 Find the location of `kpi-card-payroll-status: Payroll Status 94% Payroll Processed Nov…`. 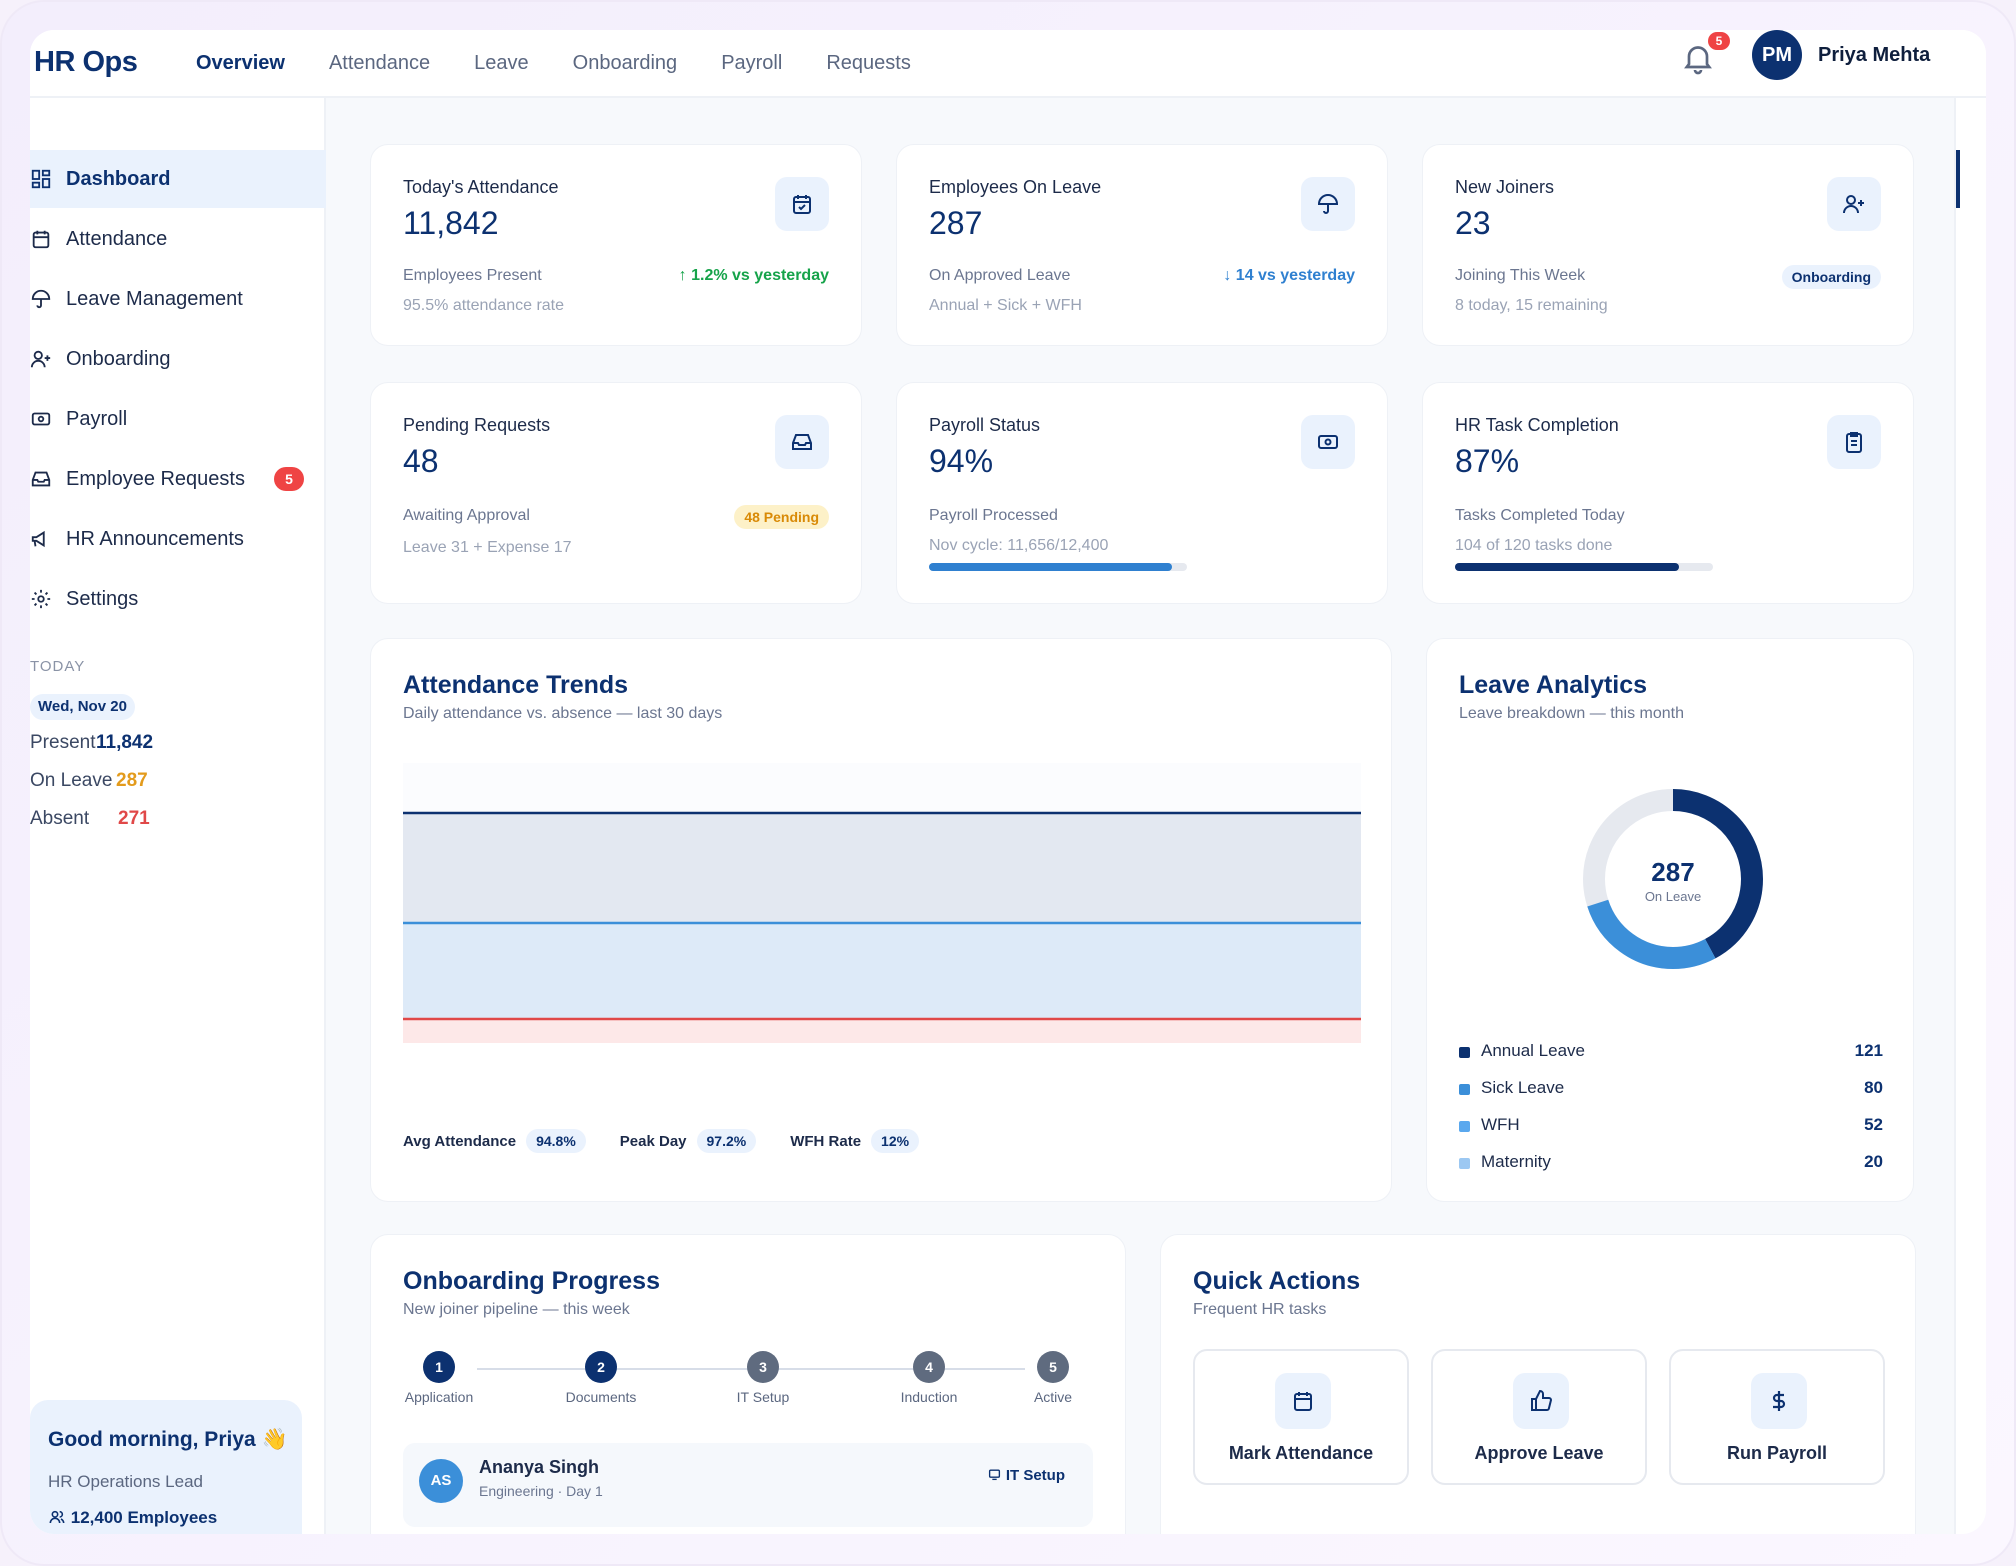

kpi-card-payroll-status: Payroll Status 94% Payroll Processed Nov… is located at coordinates (1142, 493).